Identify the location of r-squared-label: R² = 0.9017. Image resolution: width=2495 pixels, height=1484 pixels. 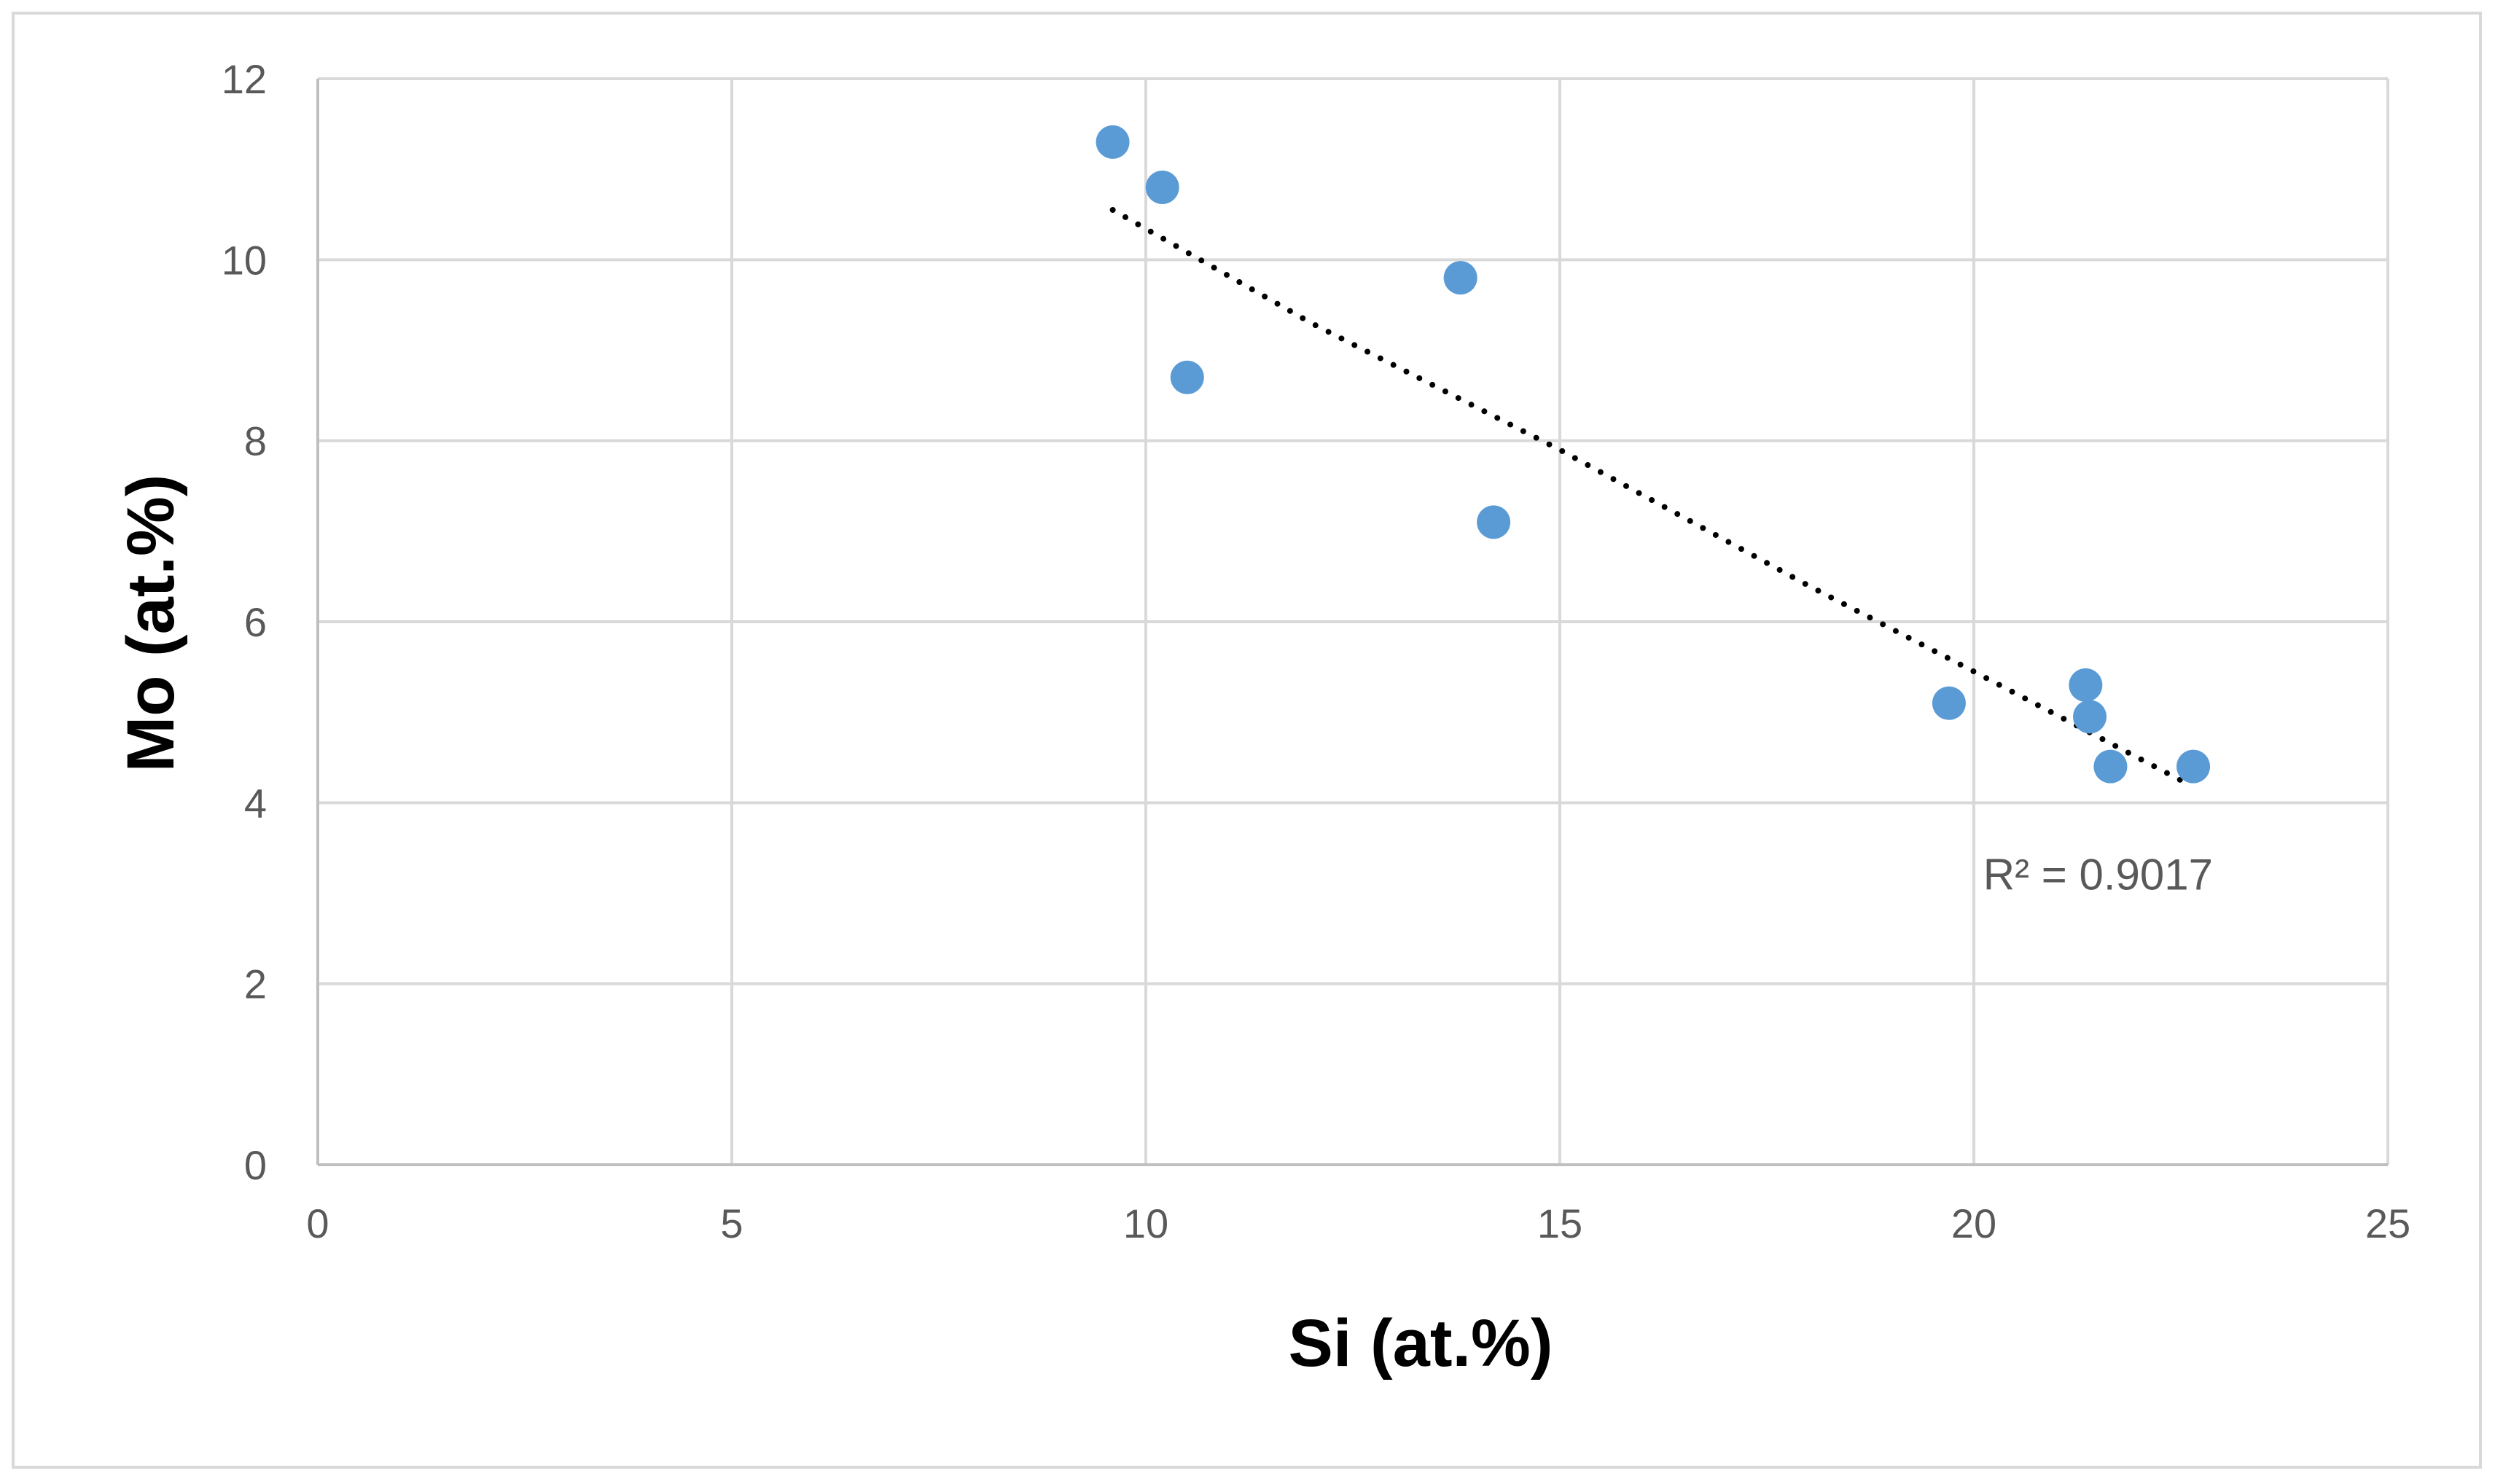
(2098, 875).